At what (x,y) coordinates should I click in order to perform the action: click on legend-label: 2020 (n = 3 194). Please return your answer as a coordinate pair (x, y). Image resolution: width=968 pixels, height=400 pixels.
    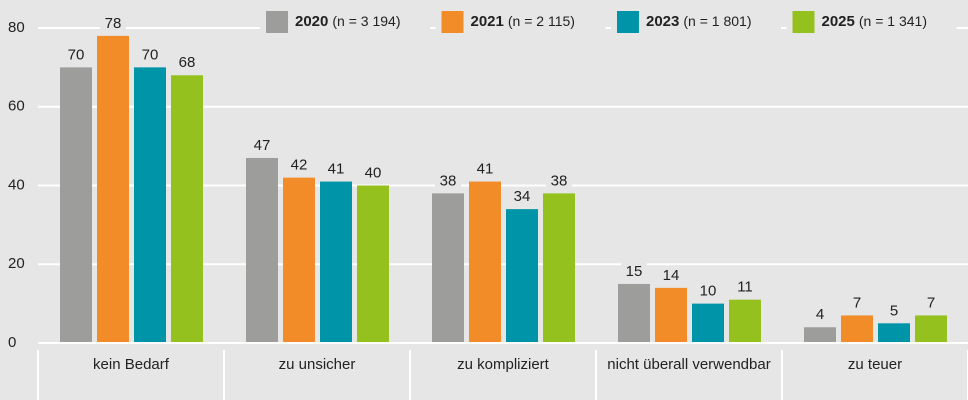
    Looking at the image, I should click on (347, 21).